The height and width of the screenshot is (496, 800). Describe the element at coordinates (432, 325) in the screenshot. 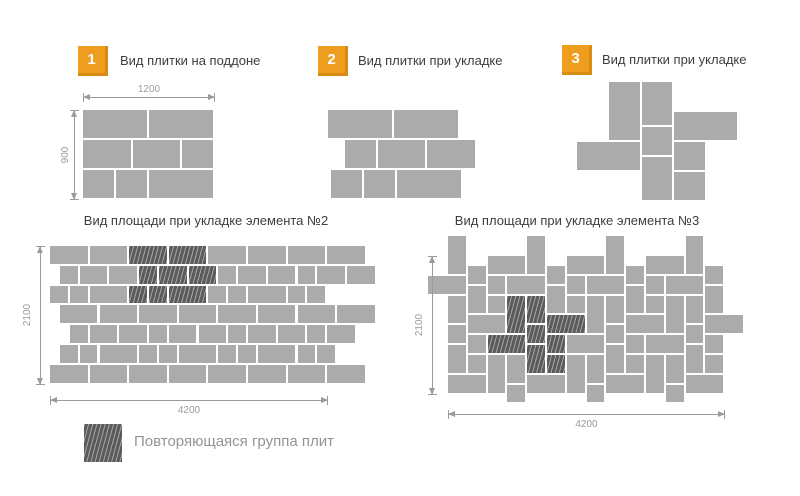

I see `area-3-height-dimension` at that location.